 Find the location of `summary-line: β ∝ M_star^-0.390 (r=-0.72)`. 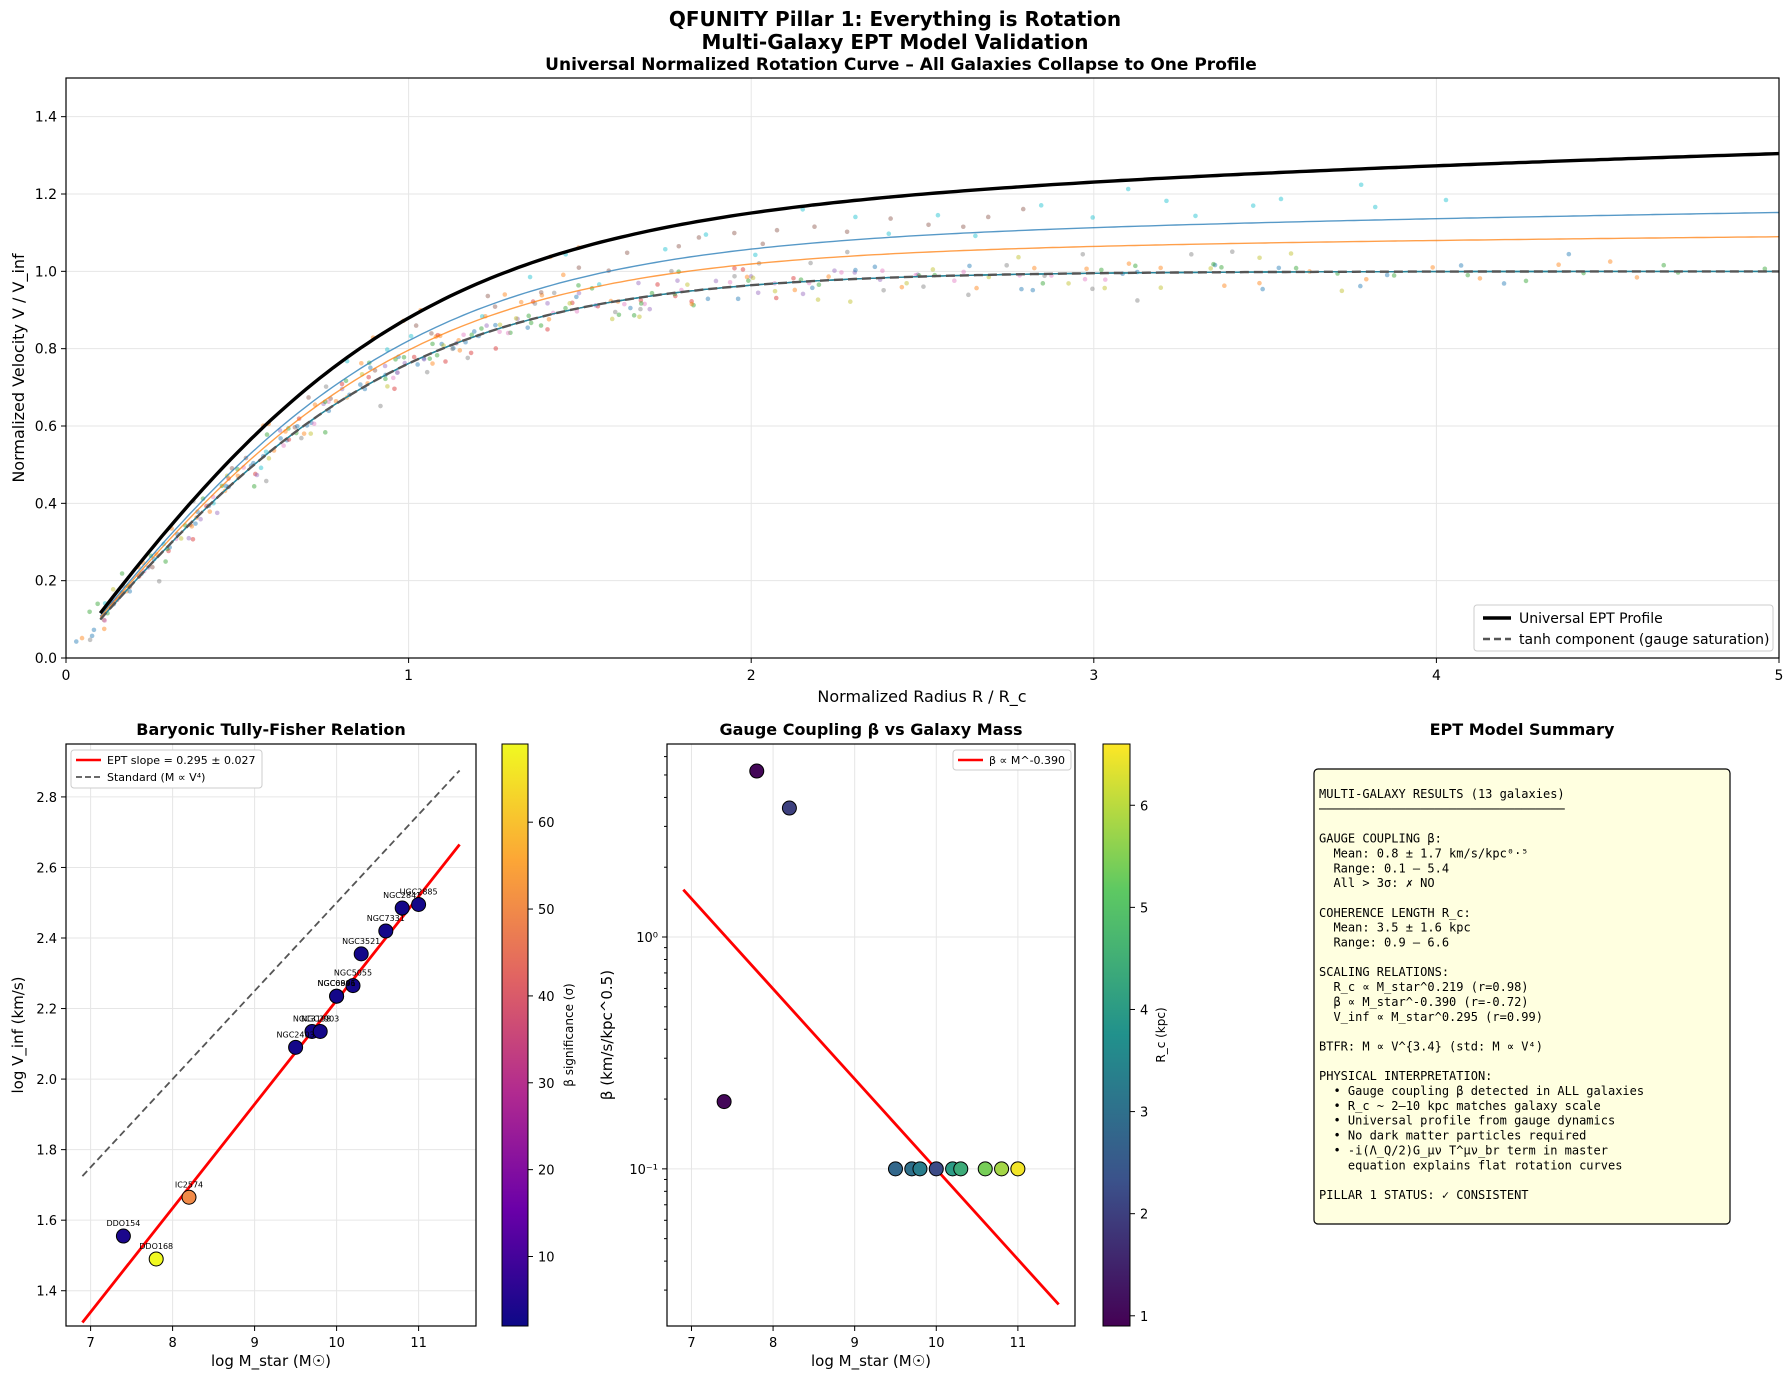

summary-line: β ∝ M_star^-0.390 (r=-0.72) is located at coordinates (1424, 1002).